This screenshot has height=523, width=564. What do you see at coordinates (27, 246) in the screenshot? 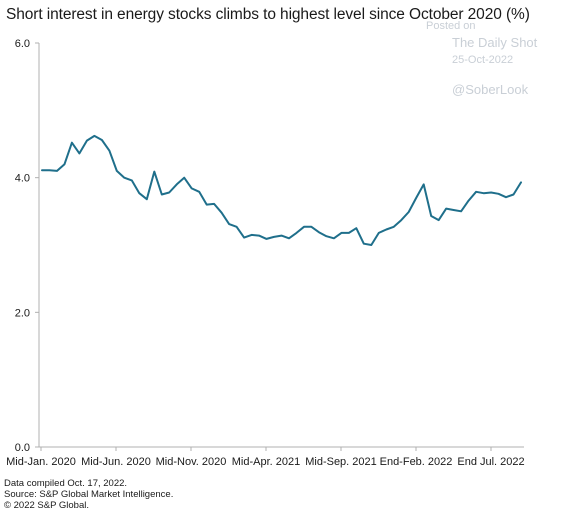
I see `y-axis: 0.0 2.0 4.0 6.0` at bounding box center [27, 246].